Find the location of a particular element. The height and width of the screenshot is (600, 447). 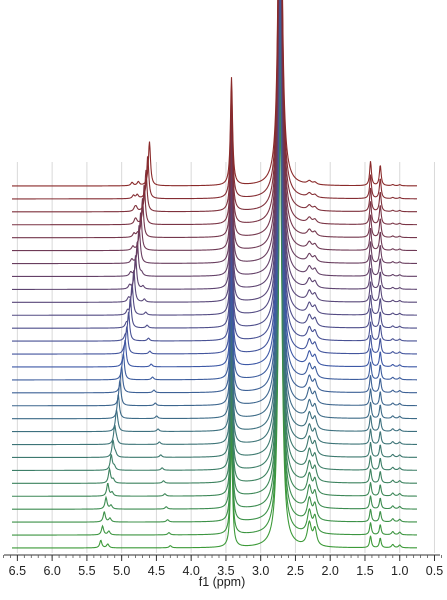

x-tick-label: 2.5 is located at coordinates (295, 571).